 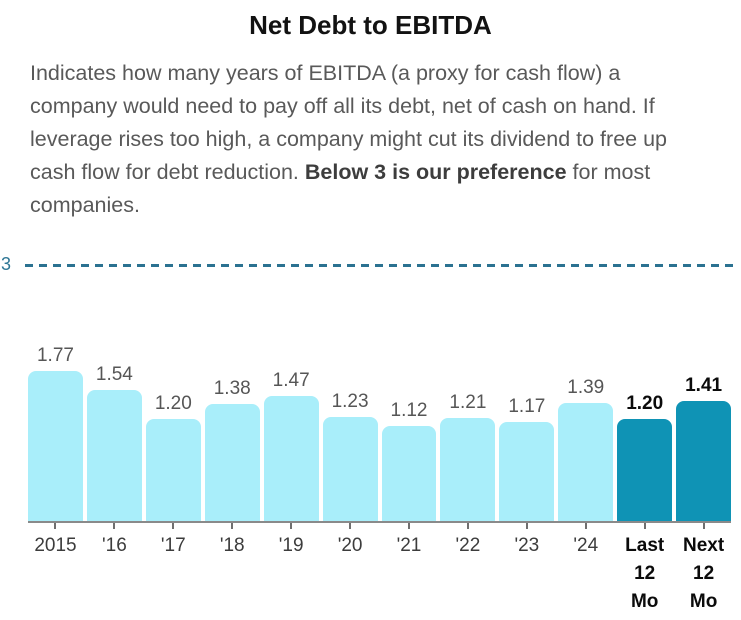 I want to click on bar-value-label: 1.39, so click(x=586, y=387).